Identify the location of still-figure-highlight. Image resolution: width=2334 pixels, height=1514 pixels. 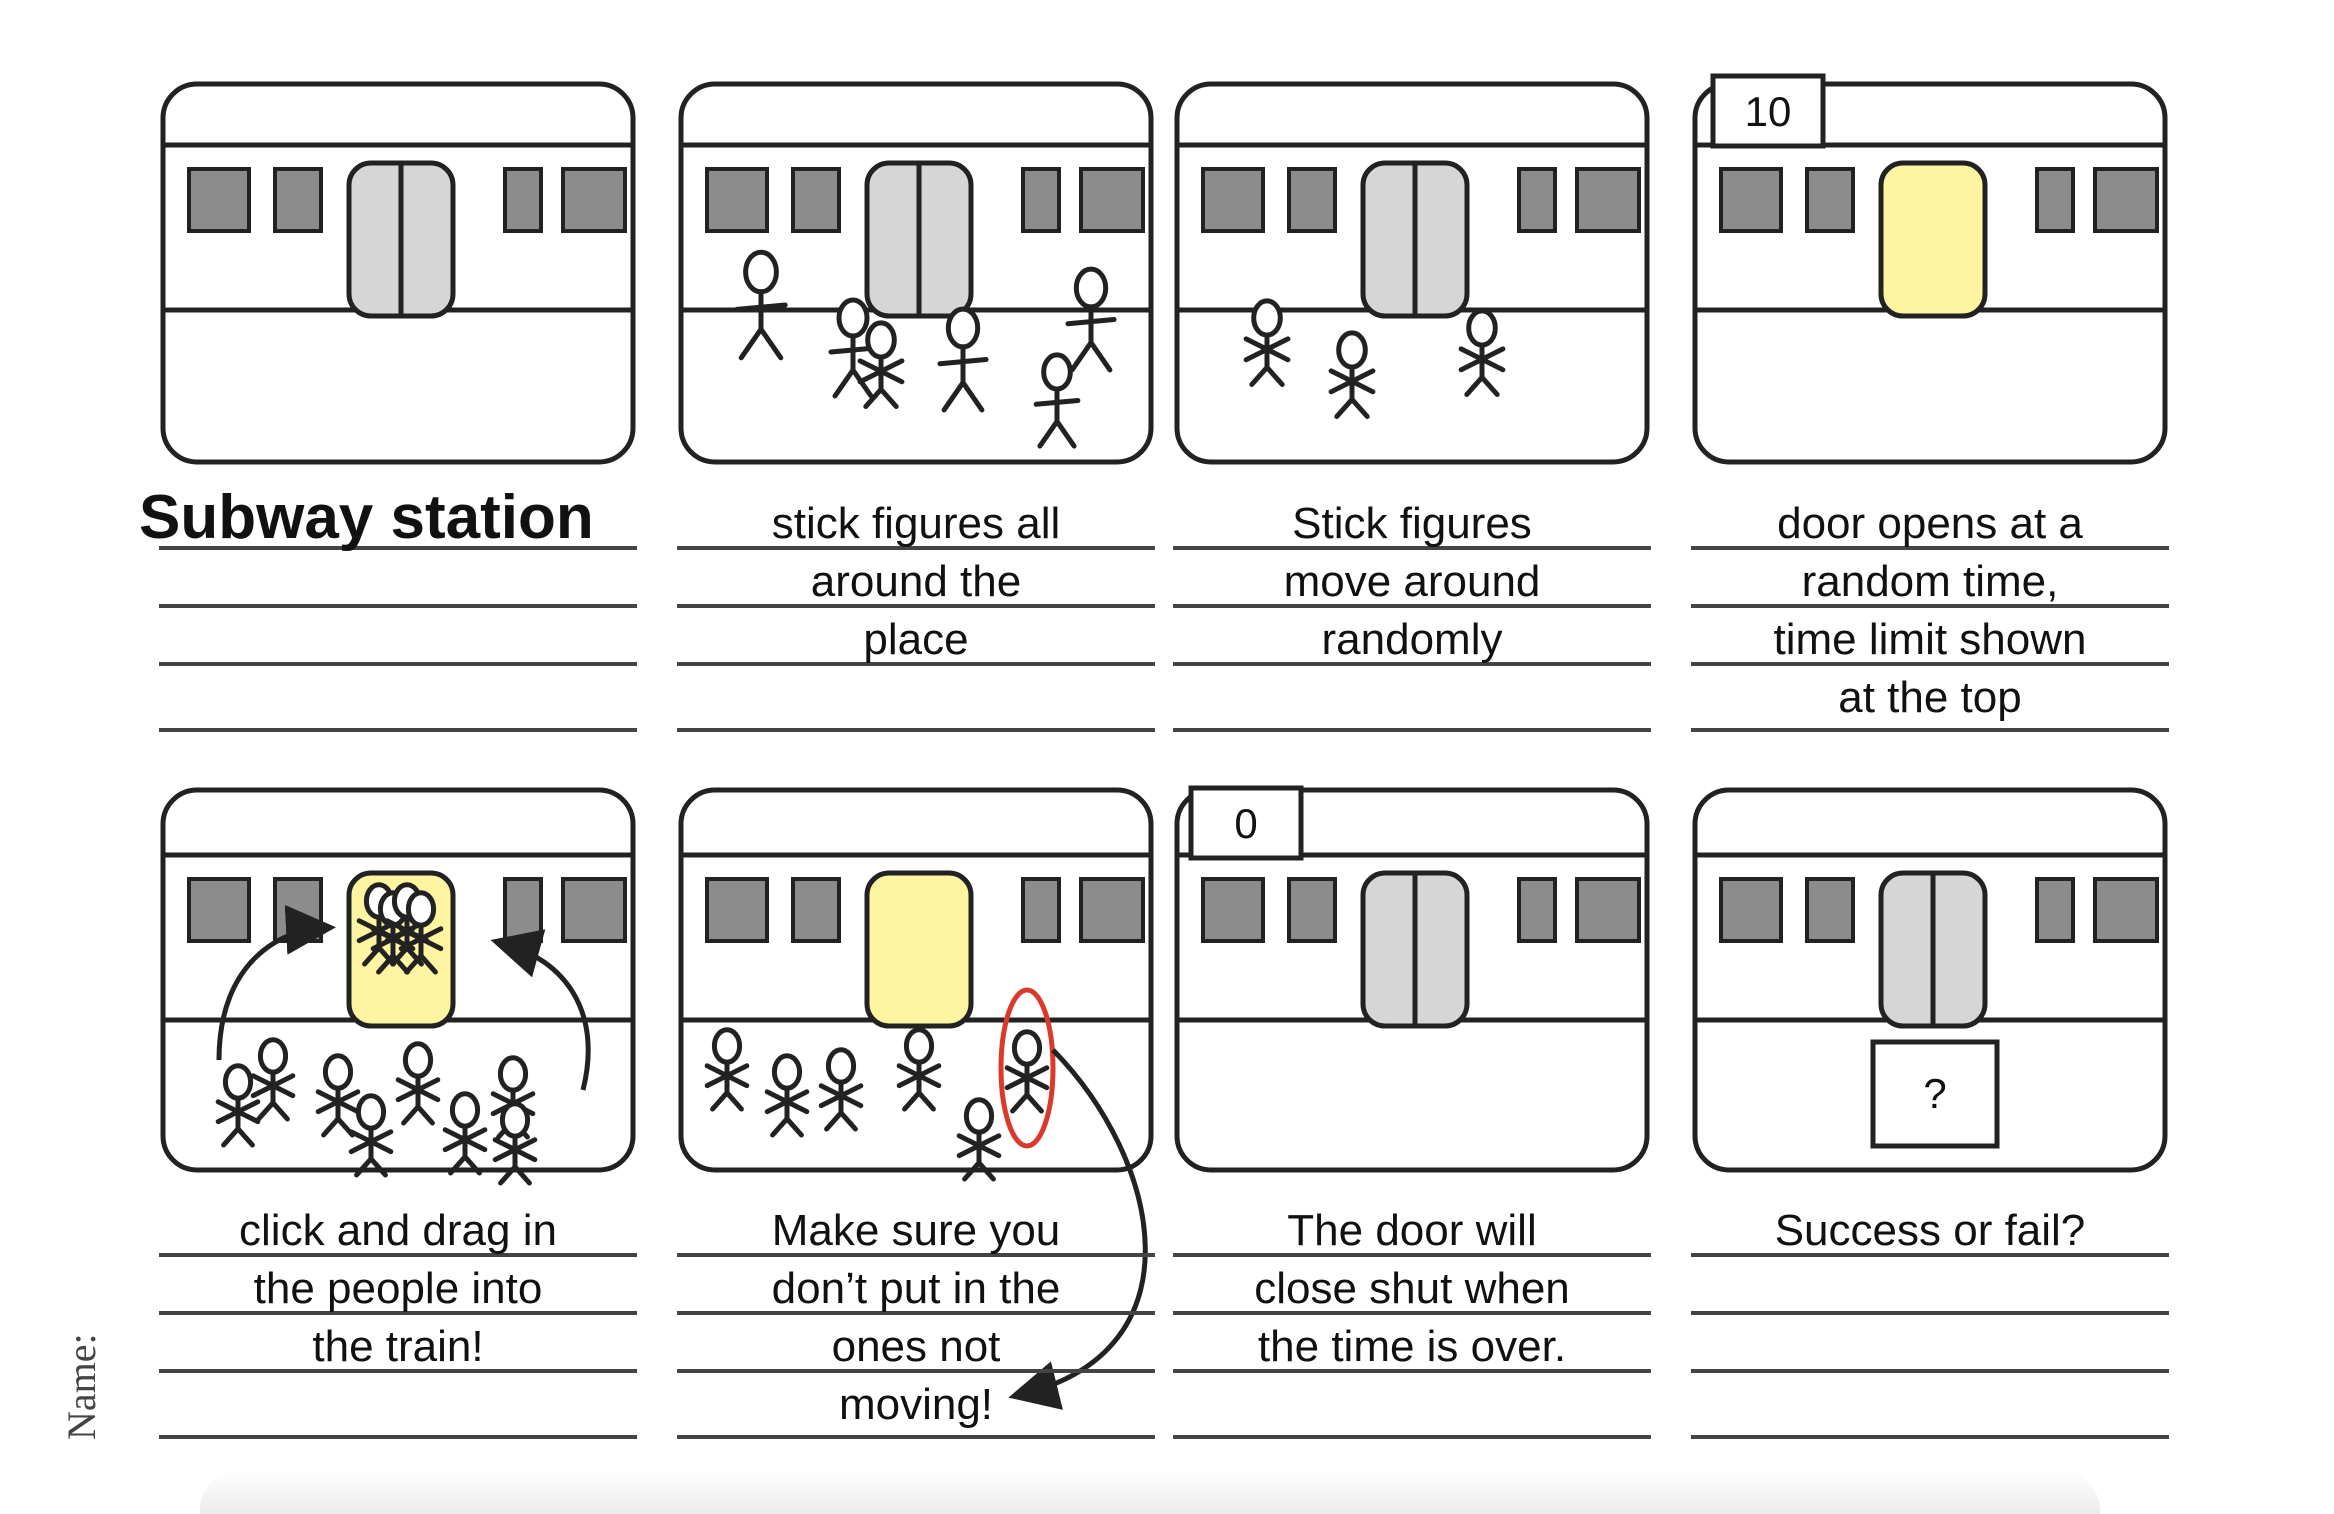
(1027, 1068).